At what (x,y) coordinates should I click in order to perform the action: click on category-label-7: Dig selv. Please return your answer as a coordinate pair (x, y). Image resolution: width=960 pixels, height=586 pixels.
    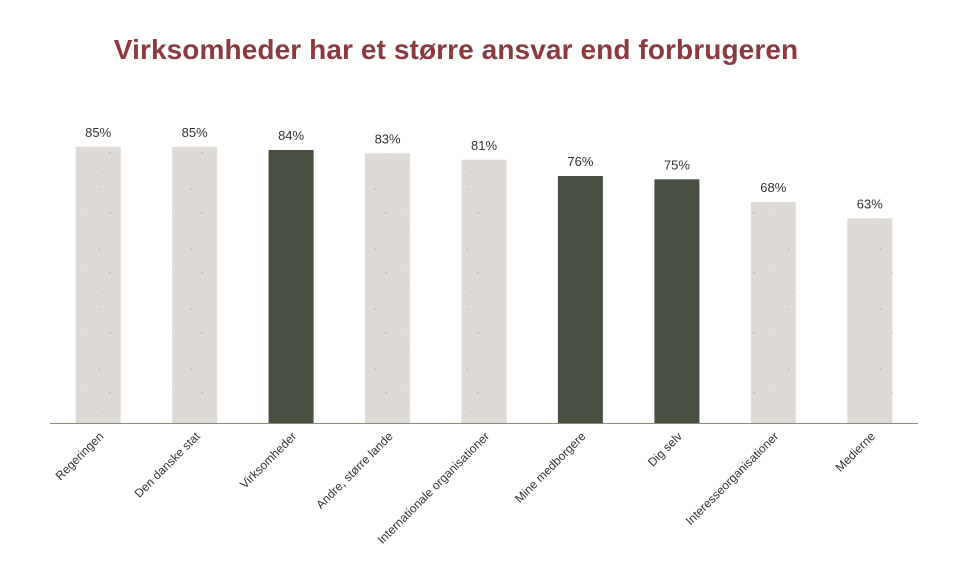
    Looking at the image, I should click on (665, 449).